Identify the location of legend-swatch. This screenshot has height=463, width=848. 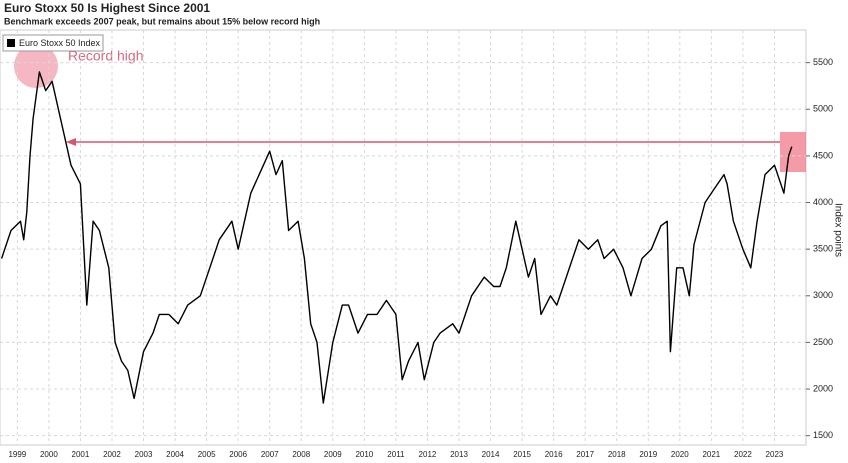
(11, 43).